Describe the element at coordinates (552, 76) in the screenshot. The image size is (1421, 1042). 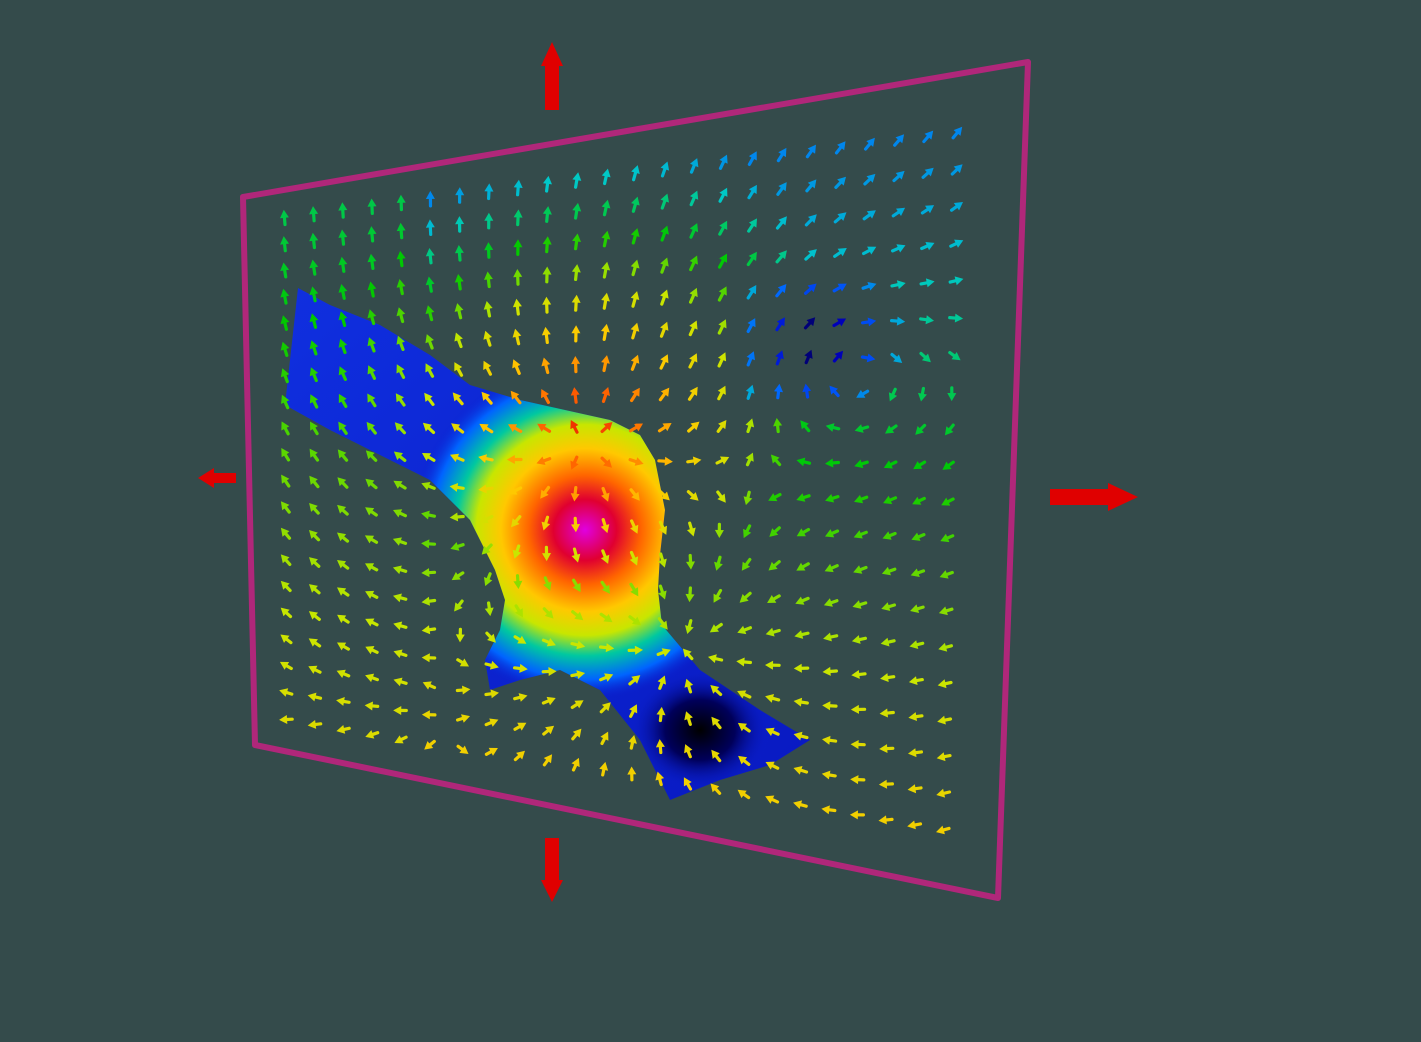
I see `top-handle-arrow` at that location.